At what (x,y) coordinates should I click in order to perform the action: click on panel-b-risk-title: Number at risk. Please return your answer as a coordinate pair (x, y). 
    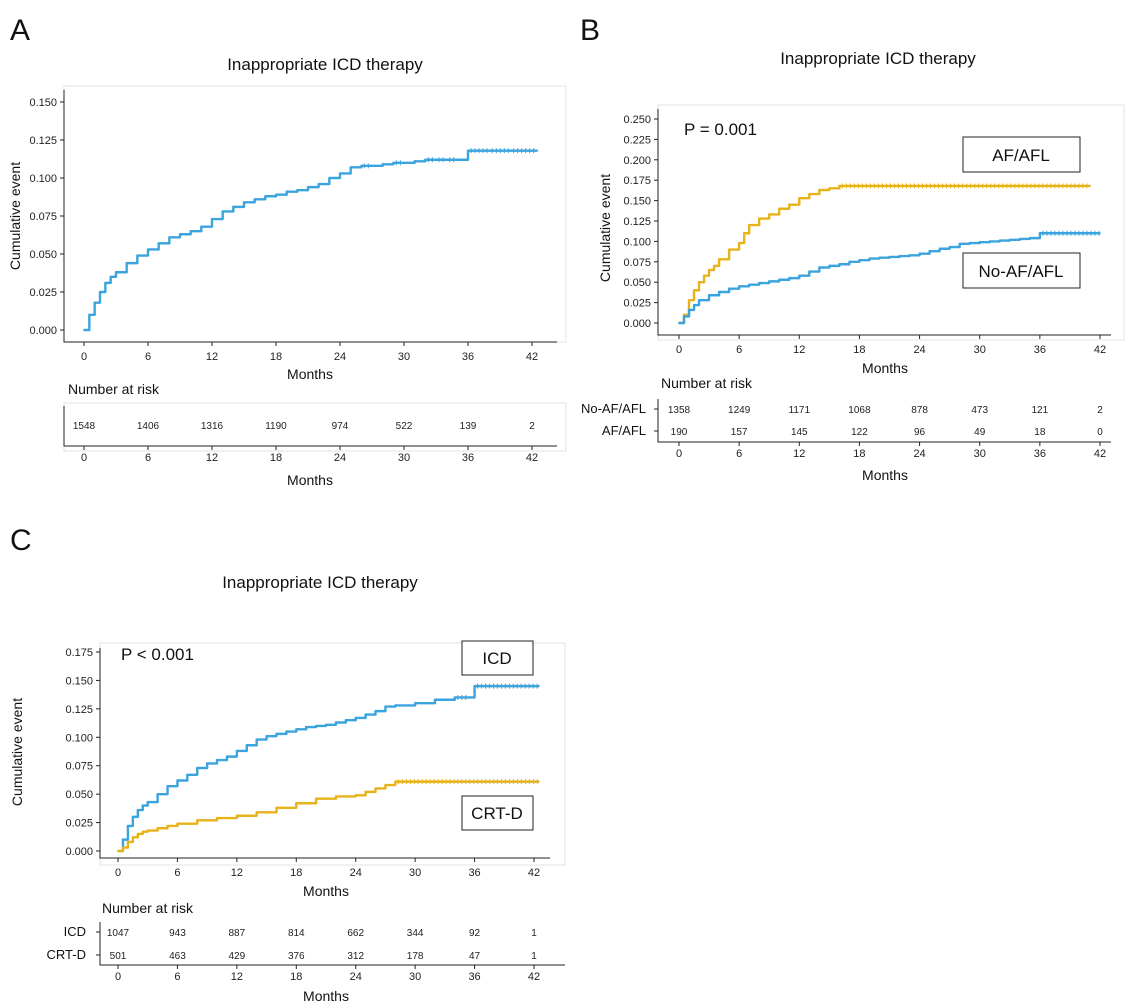
    Looking at the image, I should click on (707, 383).